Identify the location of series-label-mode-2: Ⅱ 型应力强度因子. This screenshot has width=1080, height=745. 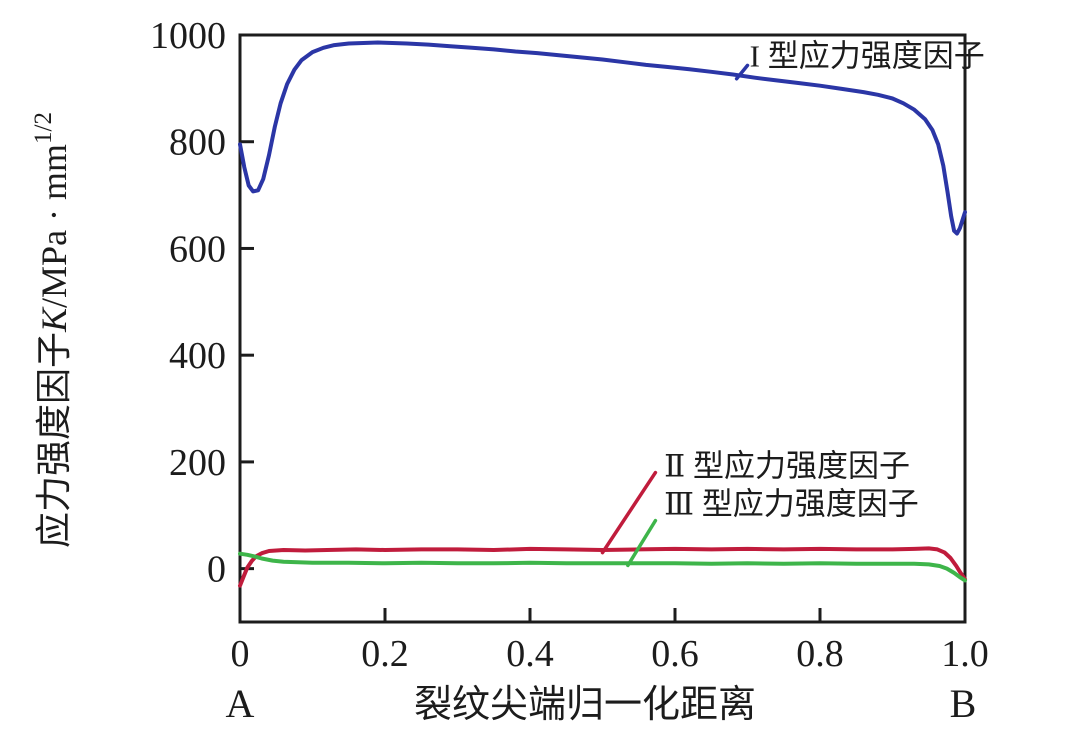
(787, 466).